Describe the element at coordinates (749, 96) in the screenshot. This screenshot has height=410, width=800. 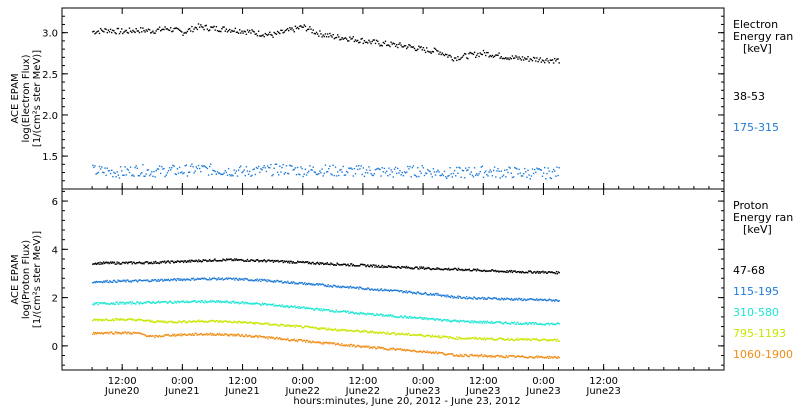
I see `electron-legend-entry: 38-53` at that location.